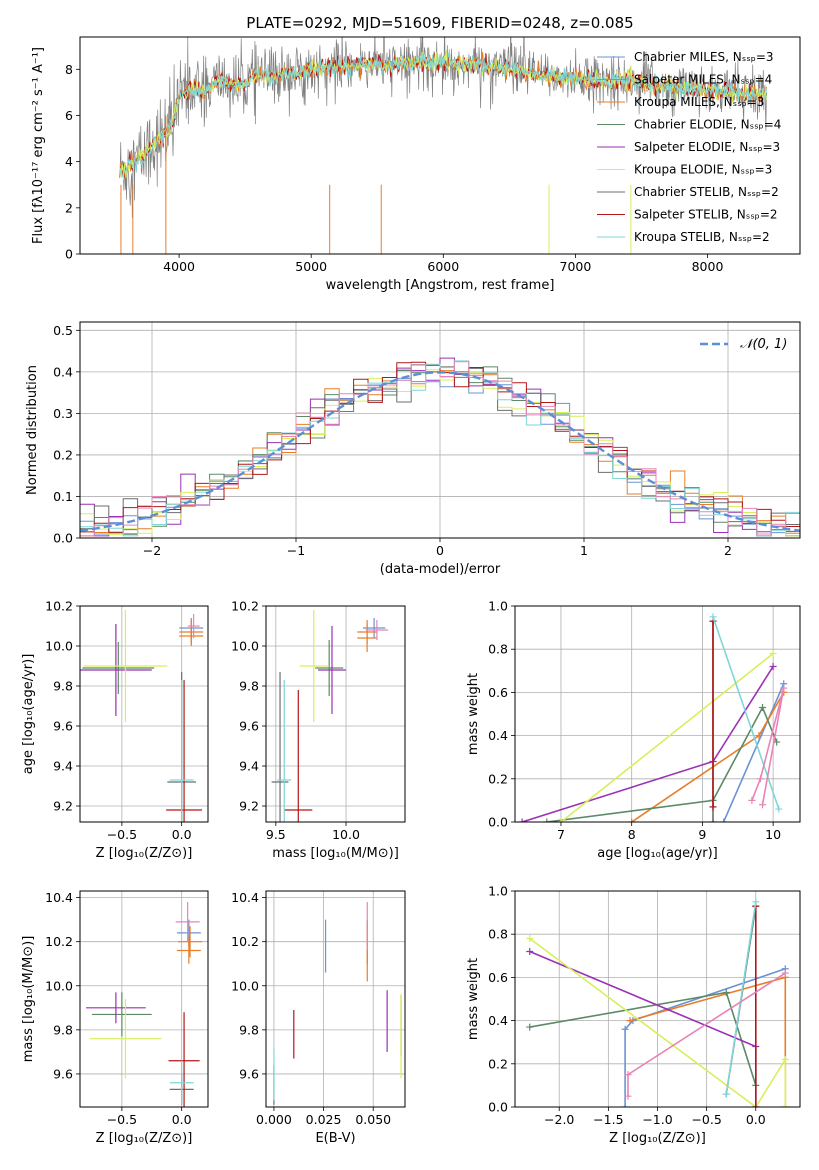 This screenshot has width=819, height=1170. What do you see at coordinates (276, 834) in the screenshot?
I see `x-tick-label: 9.5` at bounding box center [276, 834].